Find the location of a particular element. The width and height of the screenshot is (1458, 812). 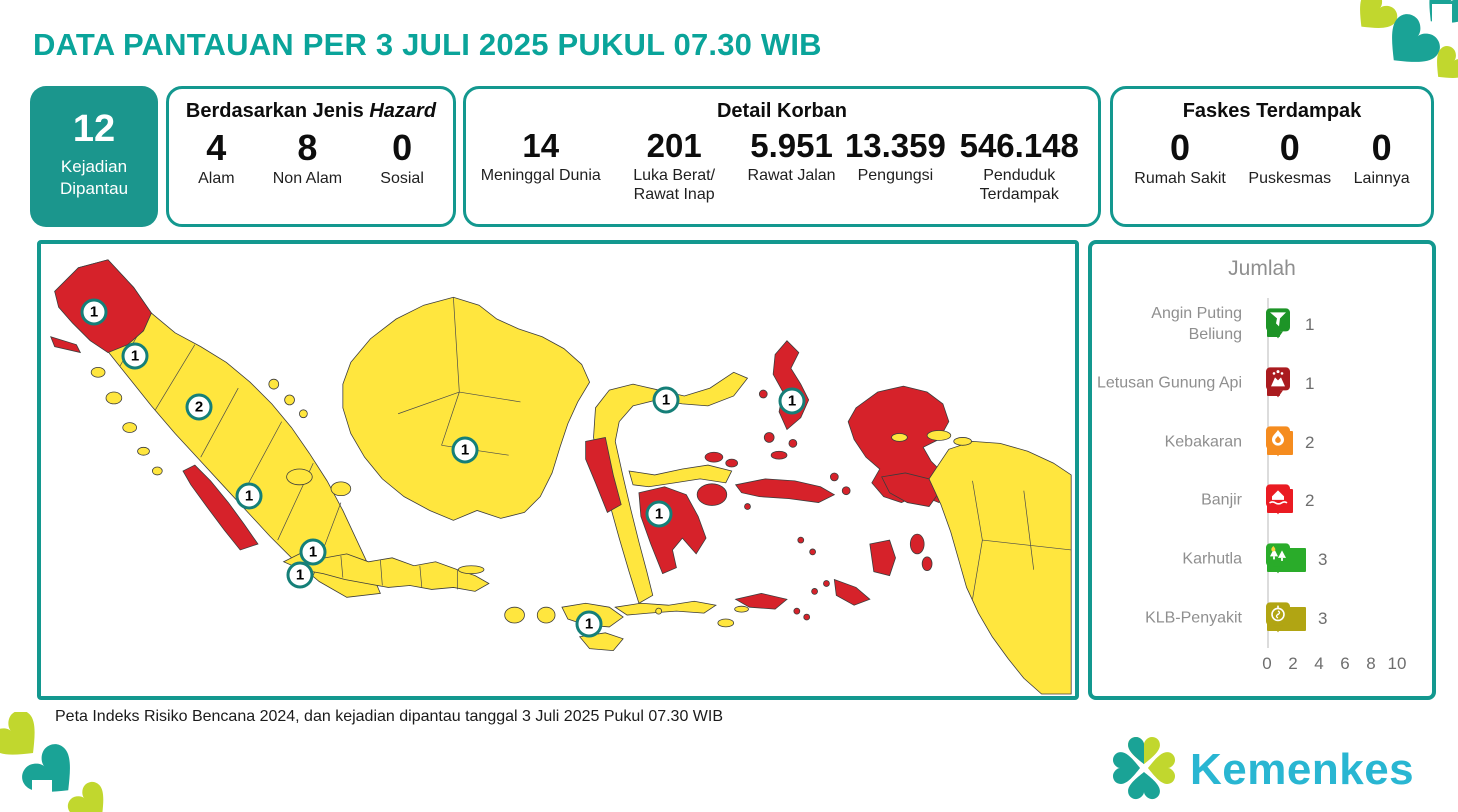

x-axis-tick: 2 is located at coordinates (1293, 663).